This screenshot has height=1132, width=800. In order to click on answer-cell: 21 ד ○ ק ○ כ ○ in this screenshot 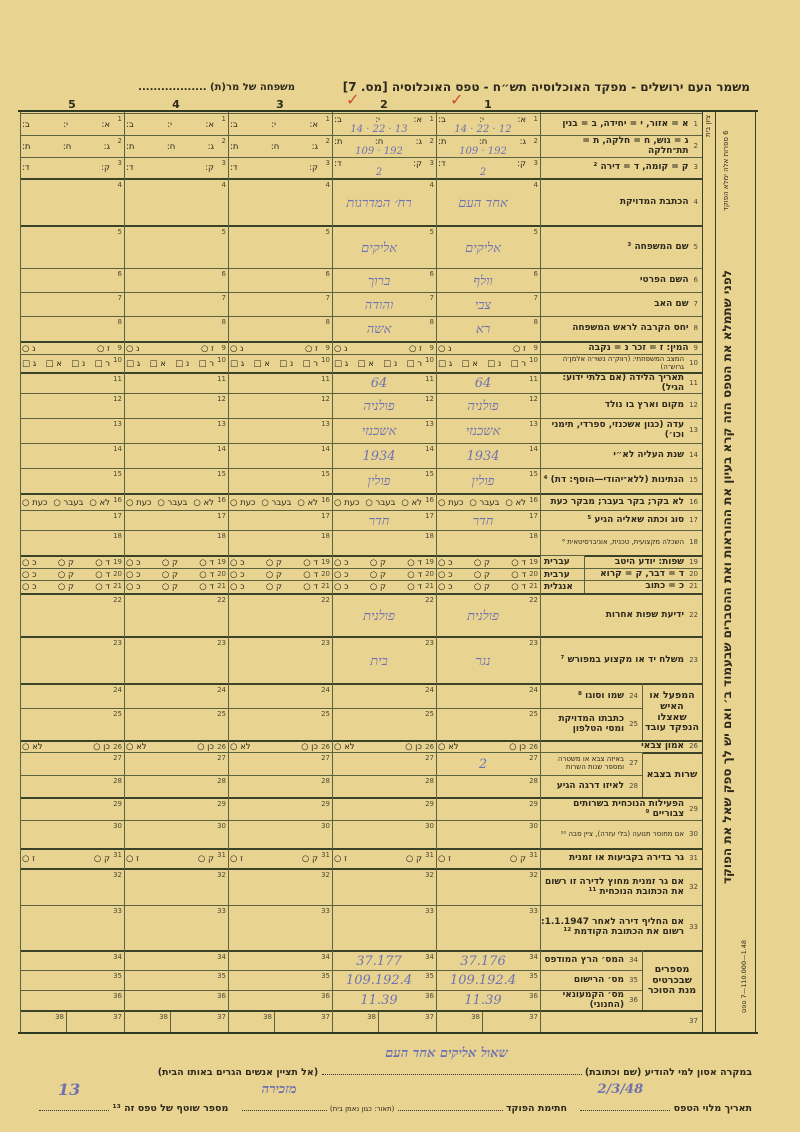, I will do `click(280, 586)`.